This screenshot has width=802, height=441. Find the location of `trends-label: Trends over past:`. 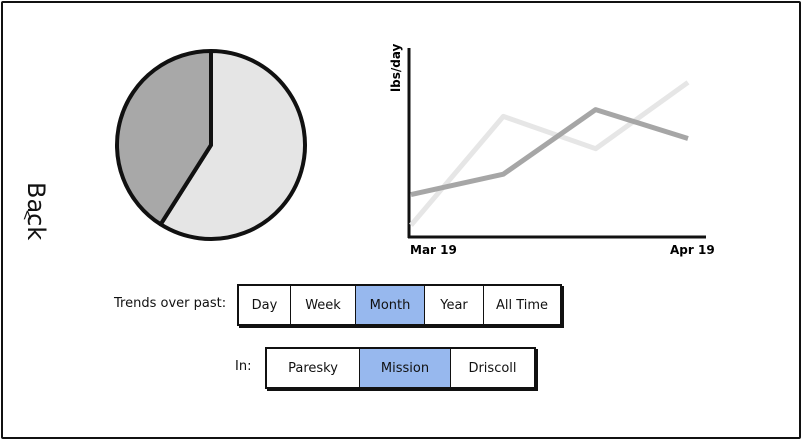

trends-label: Trends over past: is located at coordinates (170, 303).